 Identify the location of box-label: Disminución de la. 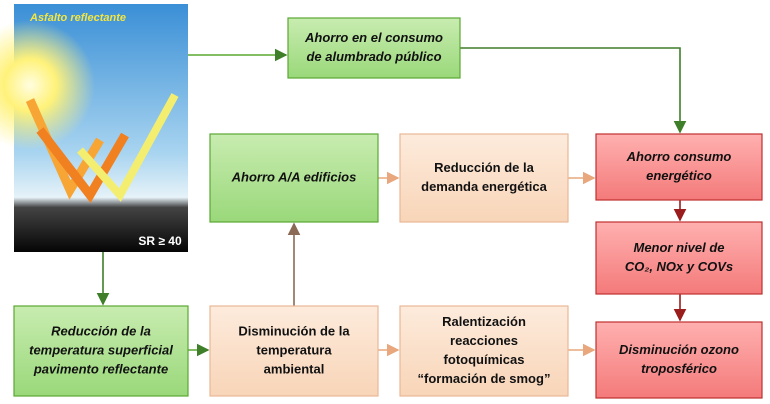
(294, 330).